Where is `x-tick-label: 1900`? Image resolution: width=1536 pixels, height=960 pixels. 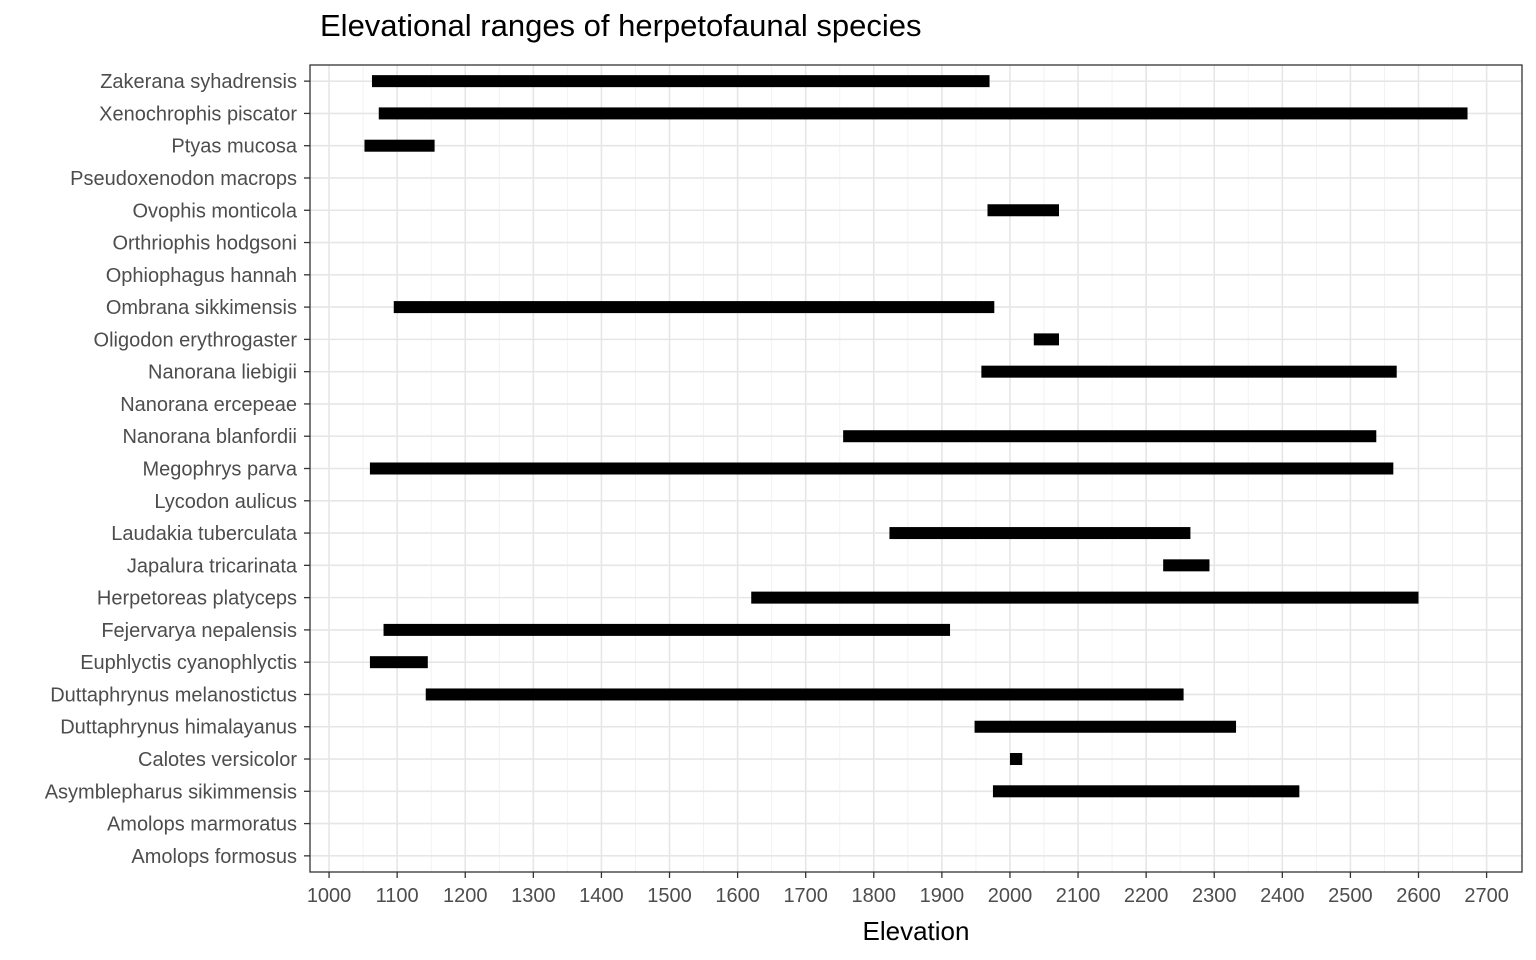
x-tick-label: 1900 is located at coordinates (942, 896).